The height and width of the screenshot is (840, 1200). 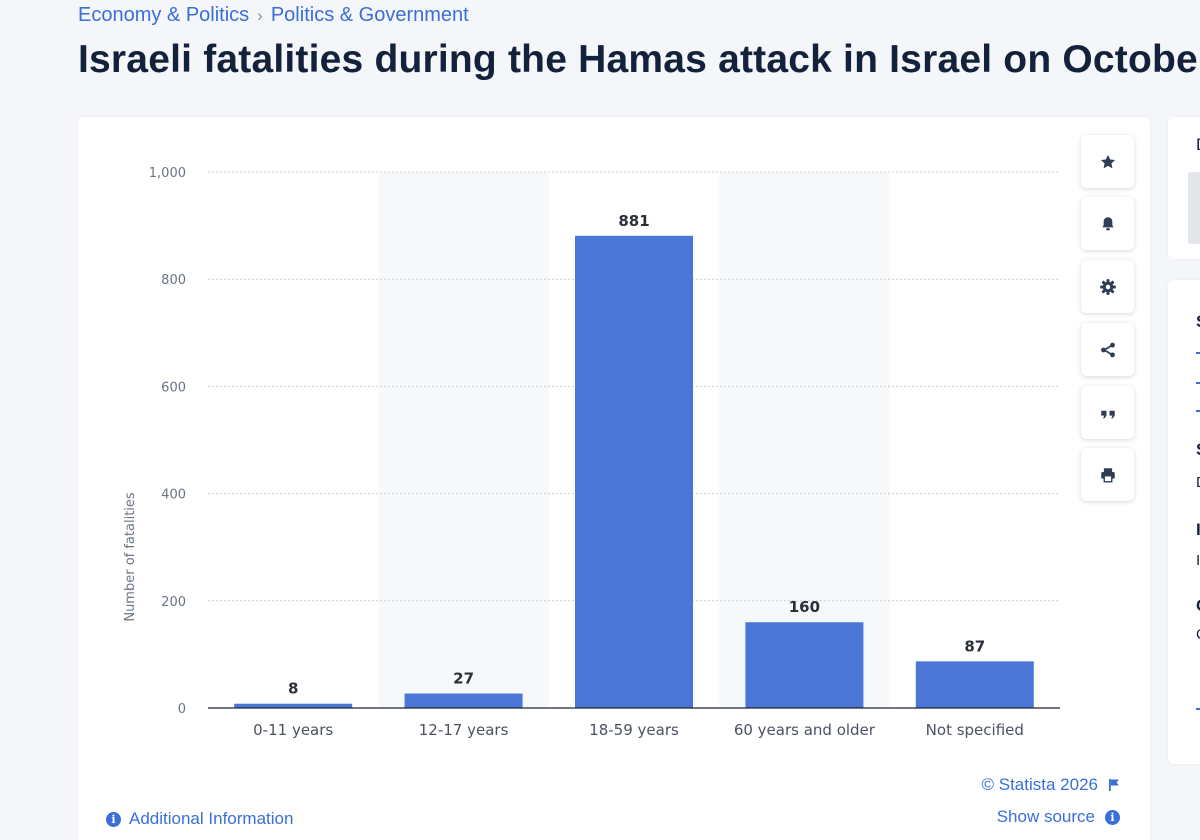 I want to click on side-card-placeholder, so click(x=1194, y=208).